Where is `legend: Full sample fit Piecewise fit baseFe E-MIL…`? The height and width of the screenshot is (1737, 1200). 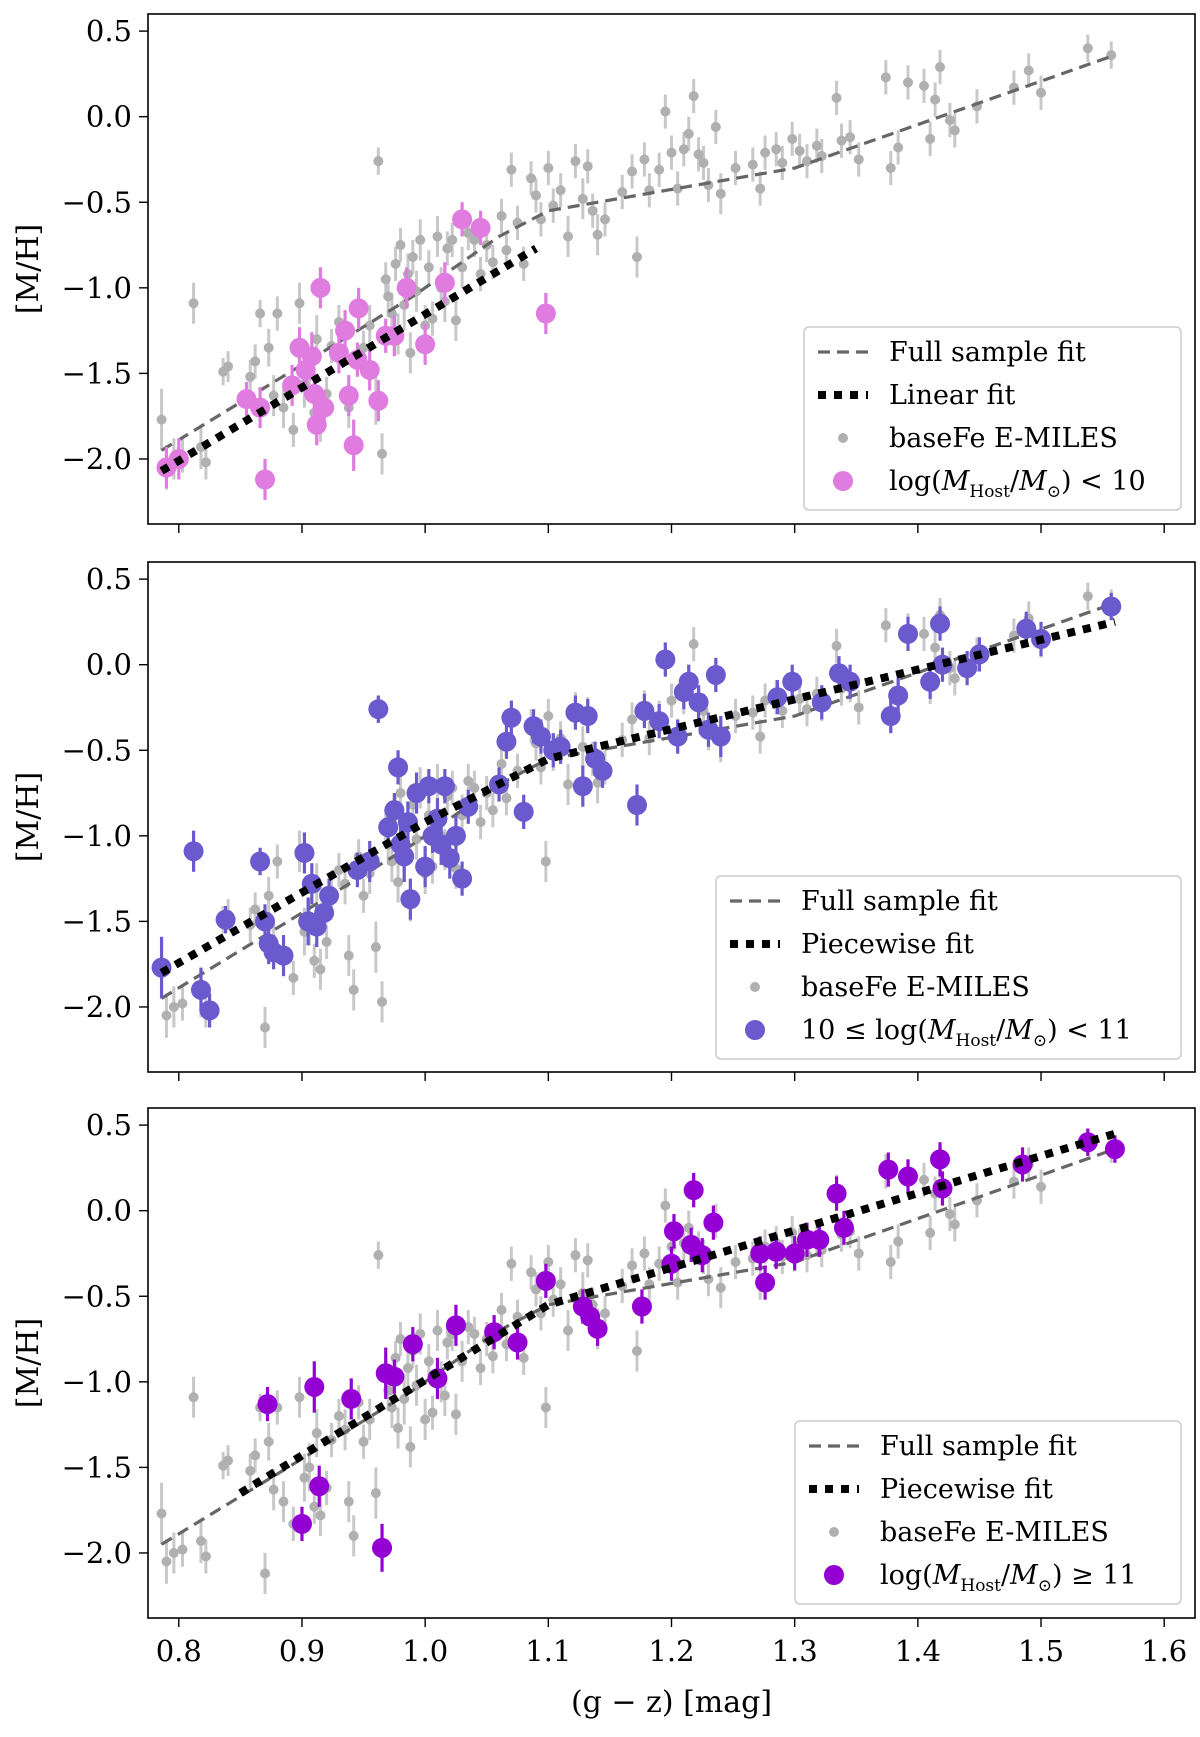 legend: Full sample fit Piecewise fit baseFe E-MIL… is located at coordinates (988, 1512).